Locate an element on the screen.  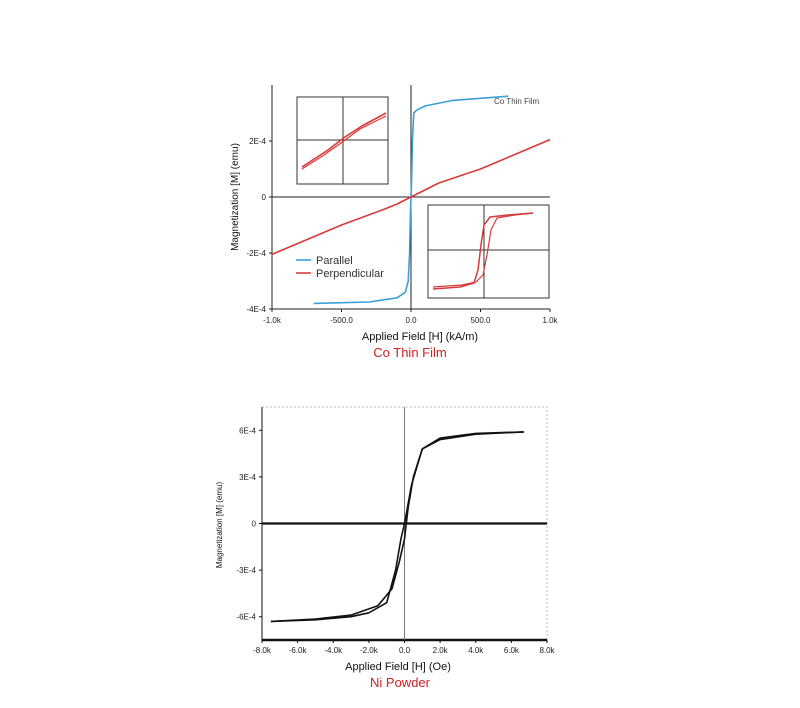
inset1-loop-upper is located at coordinates (344, 140).